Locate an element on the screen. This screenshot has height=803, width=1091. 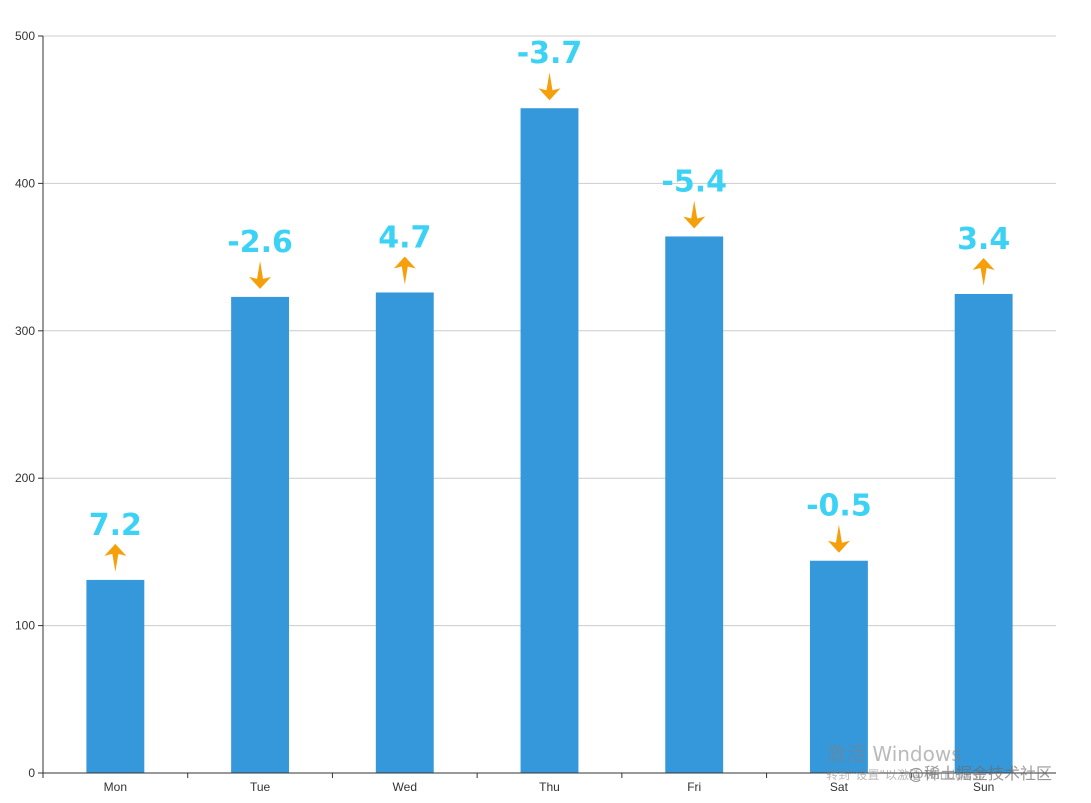
bar-fri is located at coordinates (694, 505).